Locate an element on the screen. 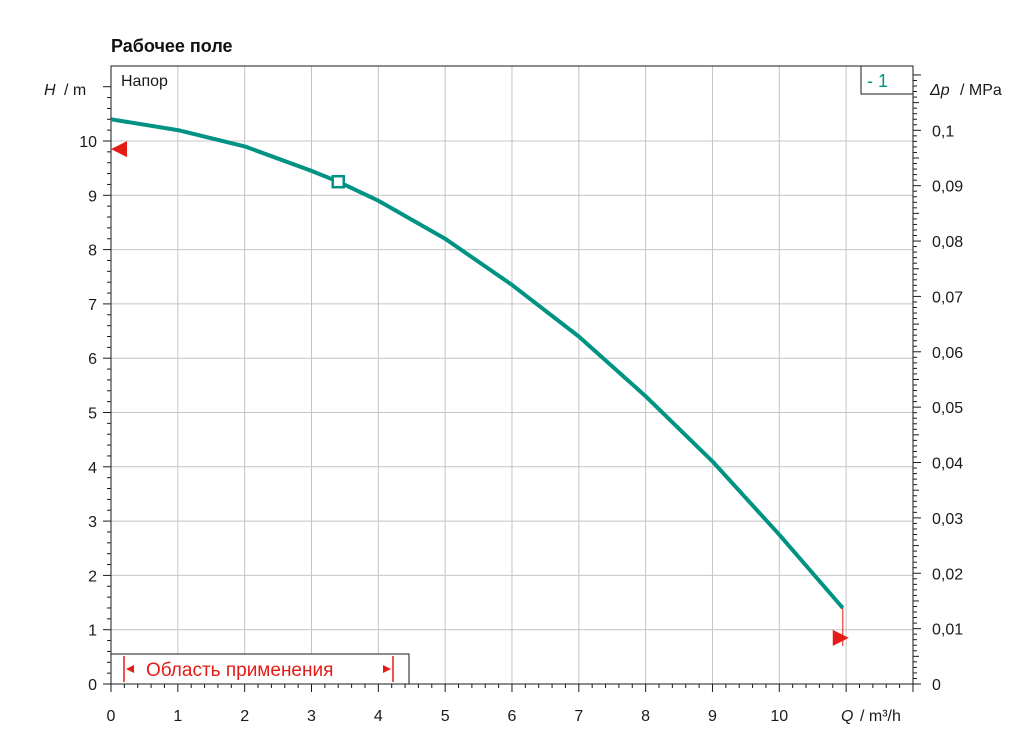  legend-series-label: - 1 is located at coordinates (877, 81).